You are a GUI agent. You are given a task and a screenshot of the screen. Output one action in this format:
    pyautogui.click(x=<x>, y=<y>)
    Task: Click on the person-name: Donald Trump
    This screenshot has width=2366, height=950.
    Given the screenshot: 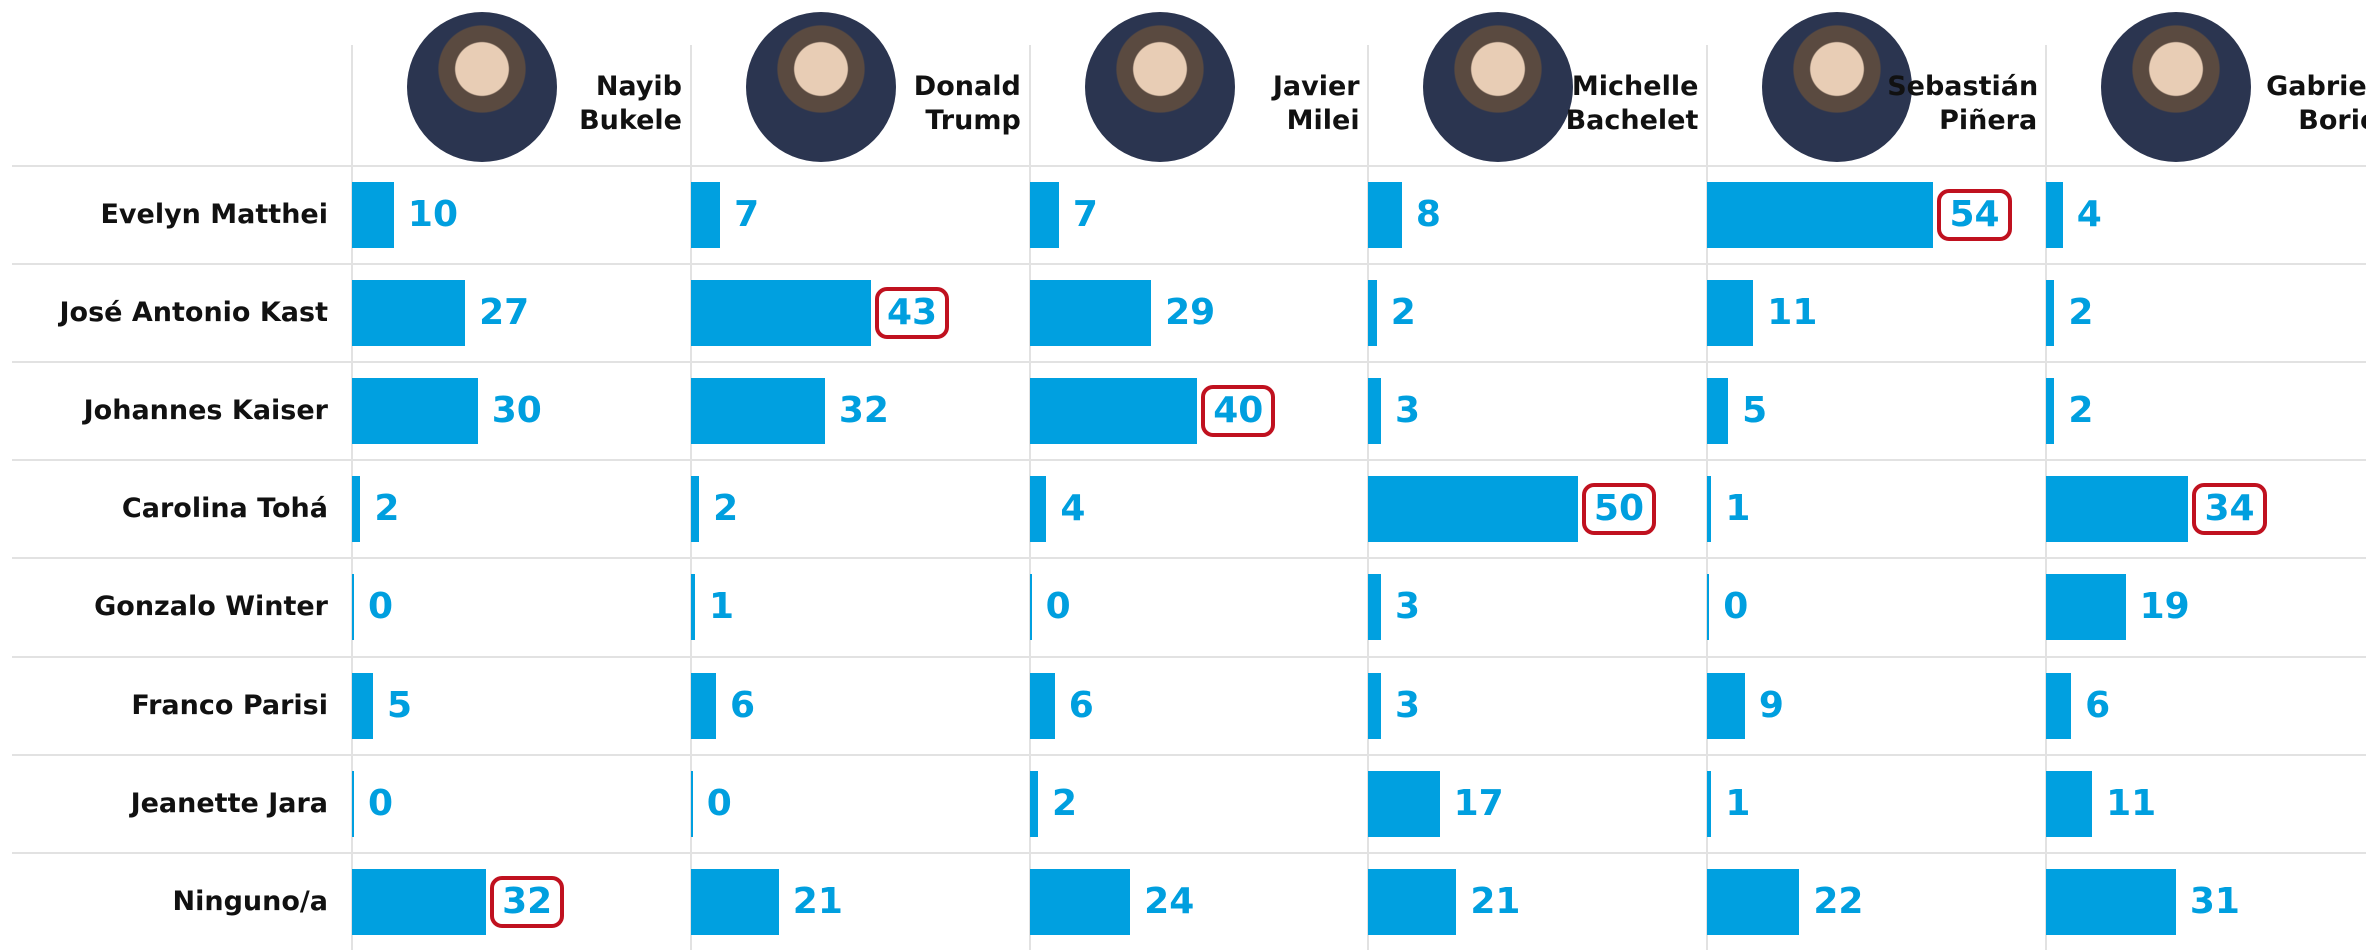 What is the action you would take?
    pyautogui.click(x=967, y=103)
    